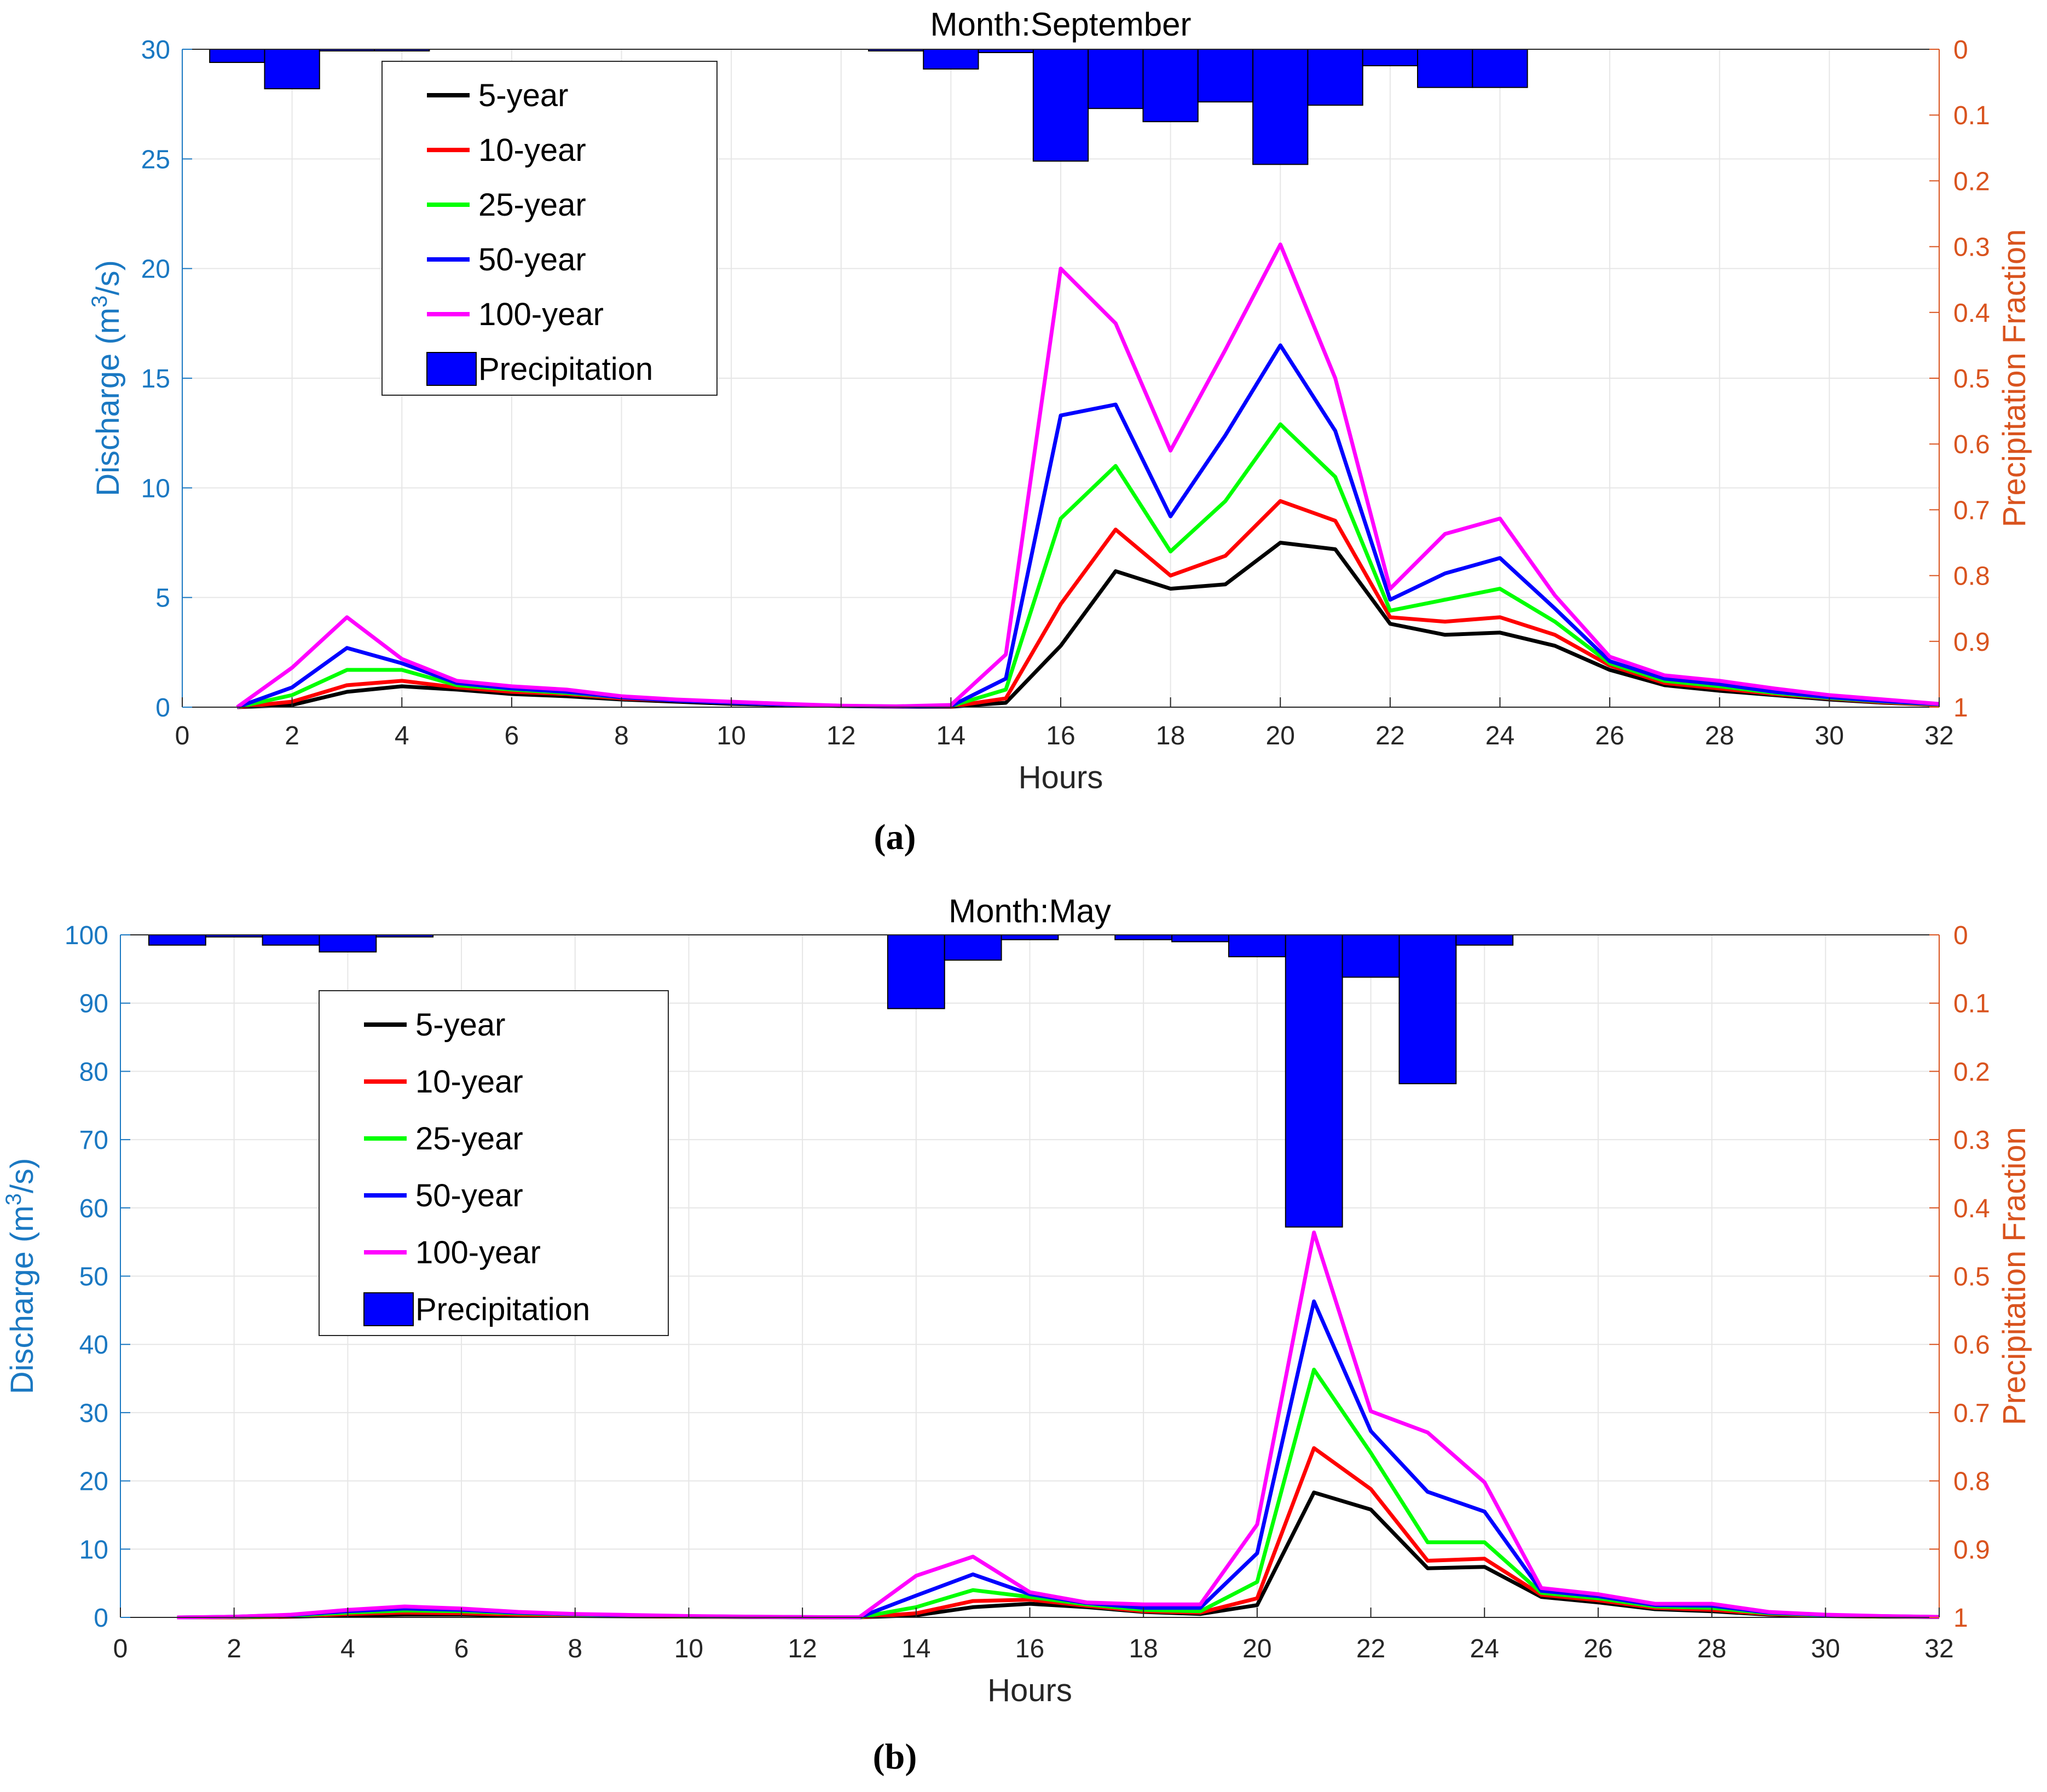  What do you see at coordinates (532, 260) in the screenshot?
I see `legend-label: 50-year` at bounding box center [532, 260].